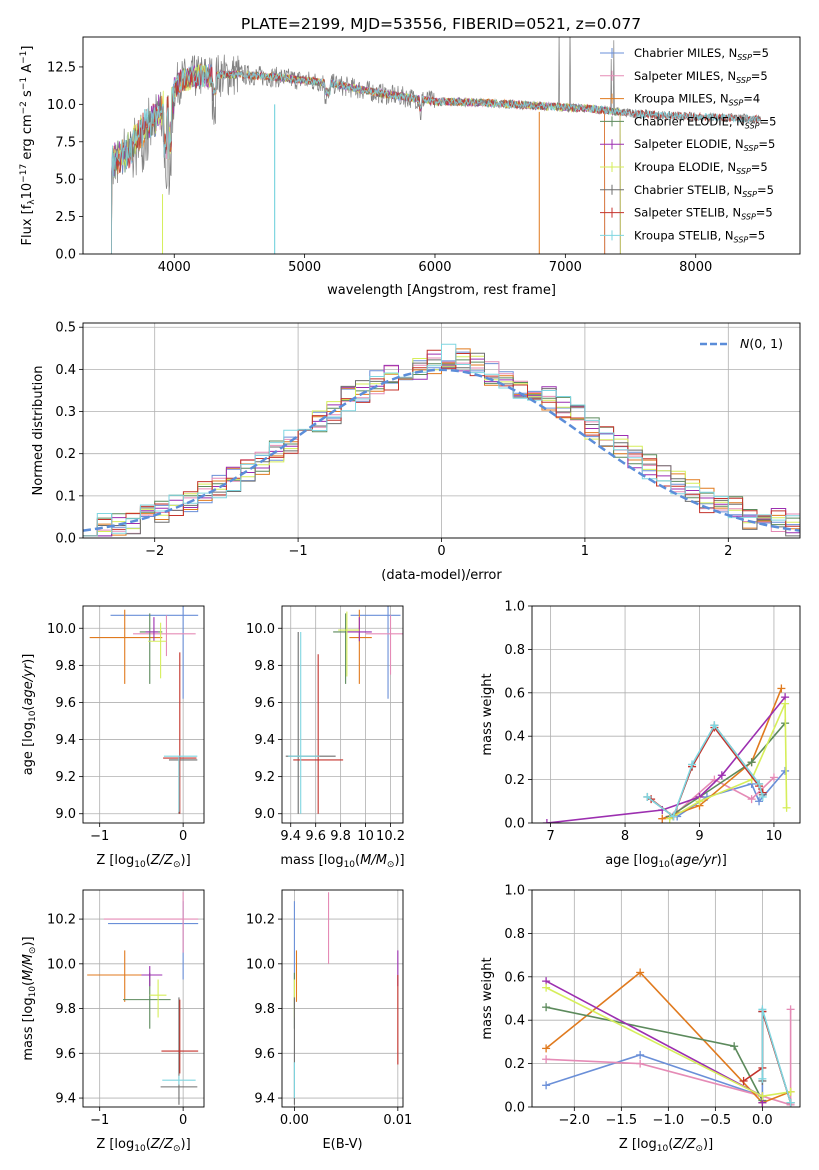  What do you see at coordinates (514, 737) in the screenshot?
I see `y-tick-label: 0.4` at bounding box center [514, 737].